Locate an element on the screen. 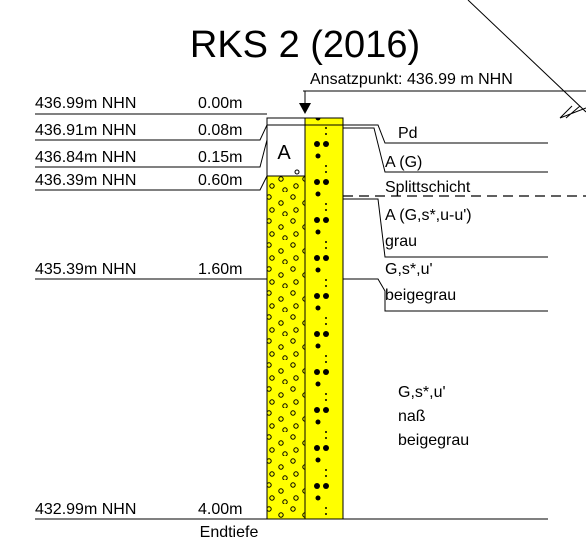 The width and height of the screenshot is (586, 541). diagonal is located at coordinates (526, 56).